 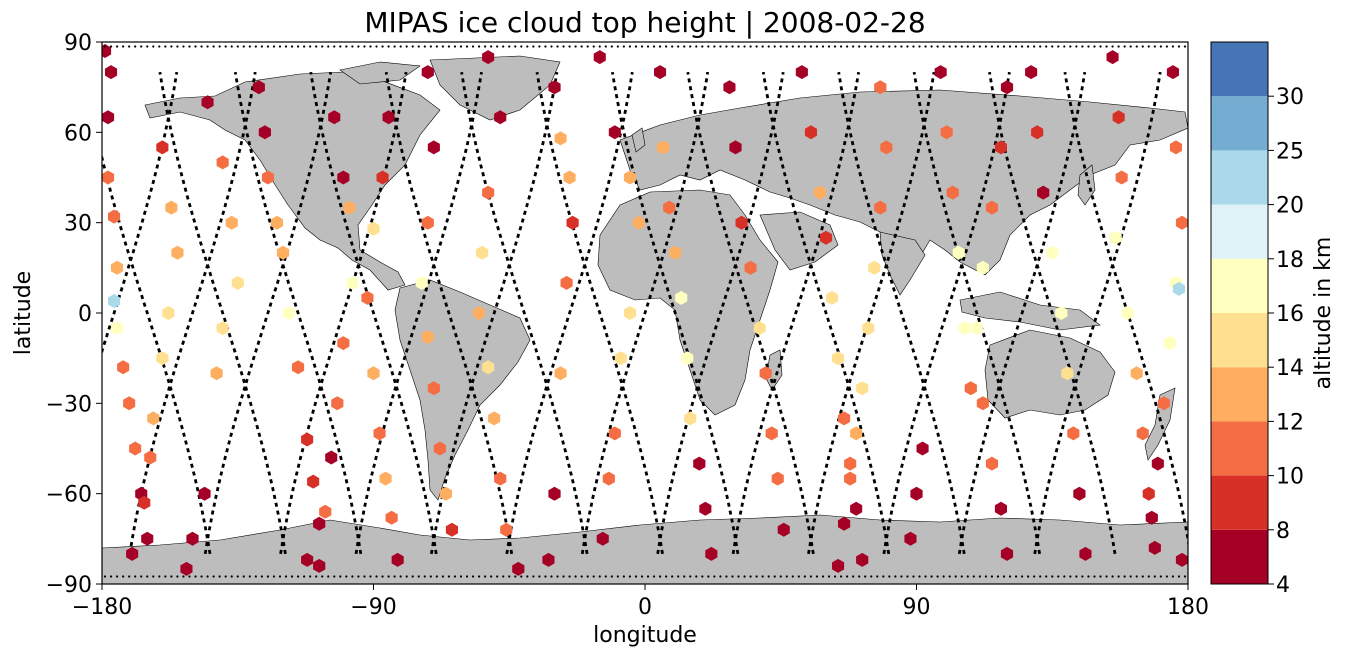 What do you see at coordinates (1290, 151) in the screenshot?
I see `colorbar-tick-label: 25` at bounding box center [1290, 151].